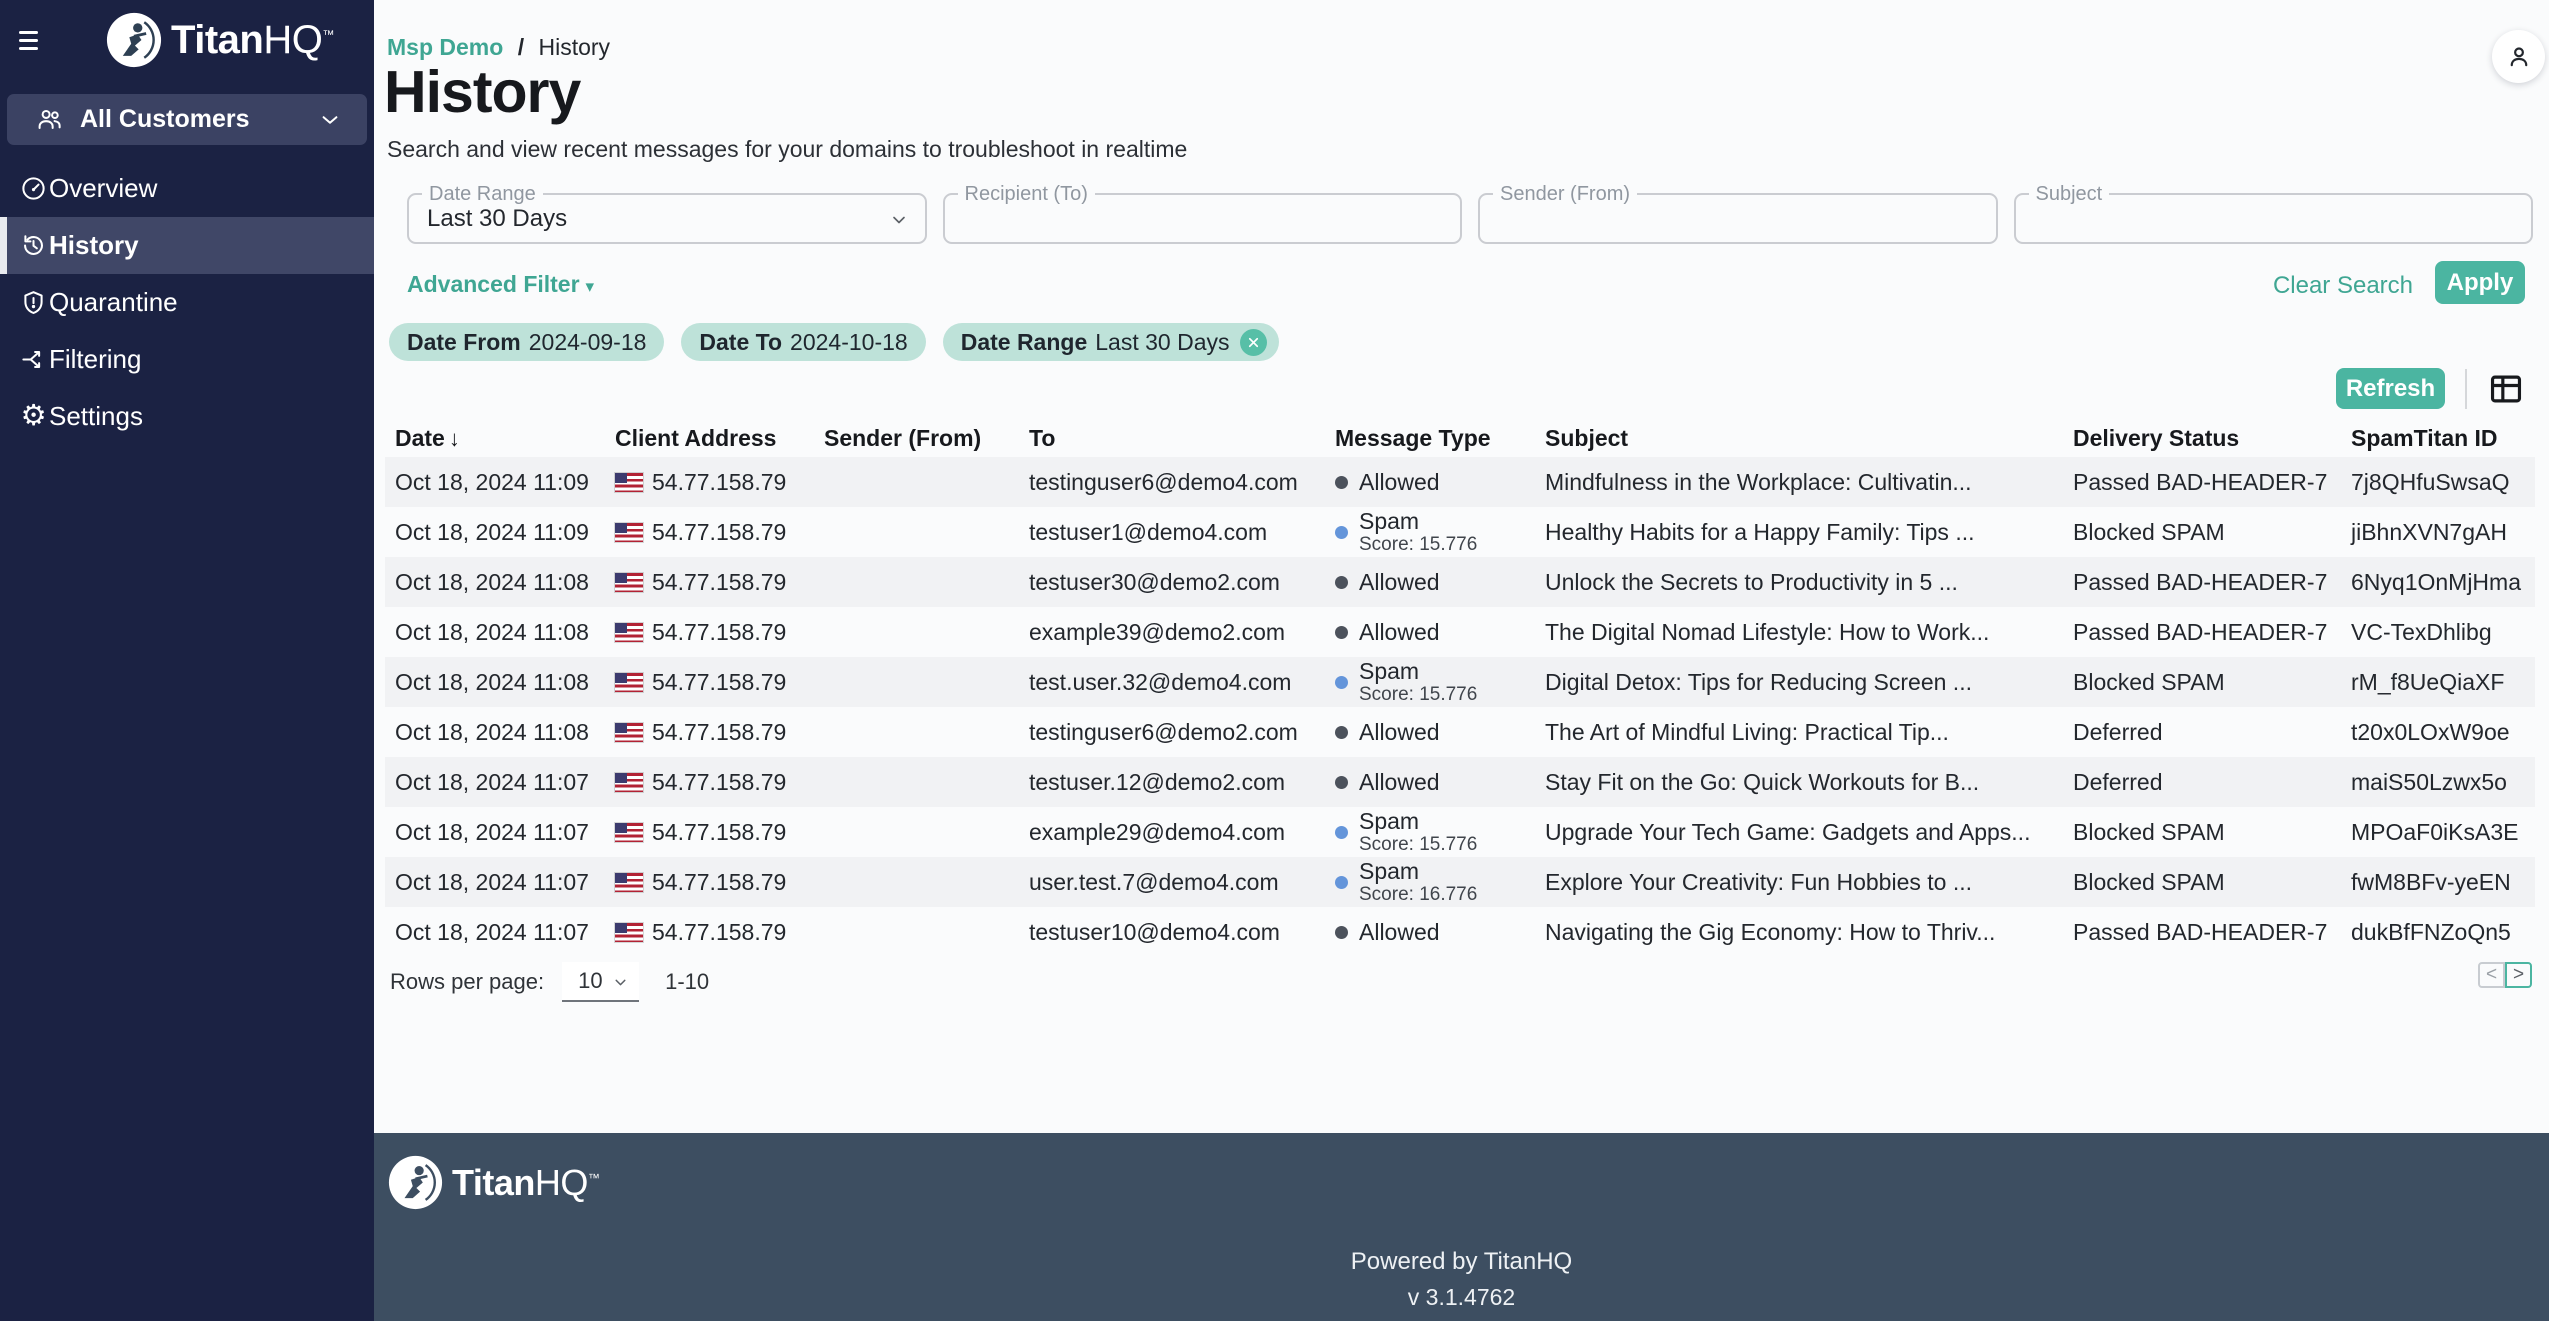 Image resolution: width=2549 pixels, height=1321 pixels. Describe the element at coordinates (1440, 832) in the screenshot. I see `cell-message-type: Spam Score: 15.776` at that location.